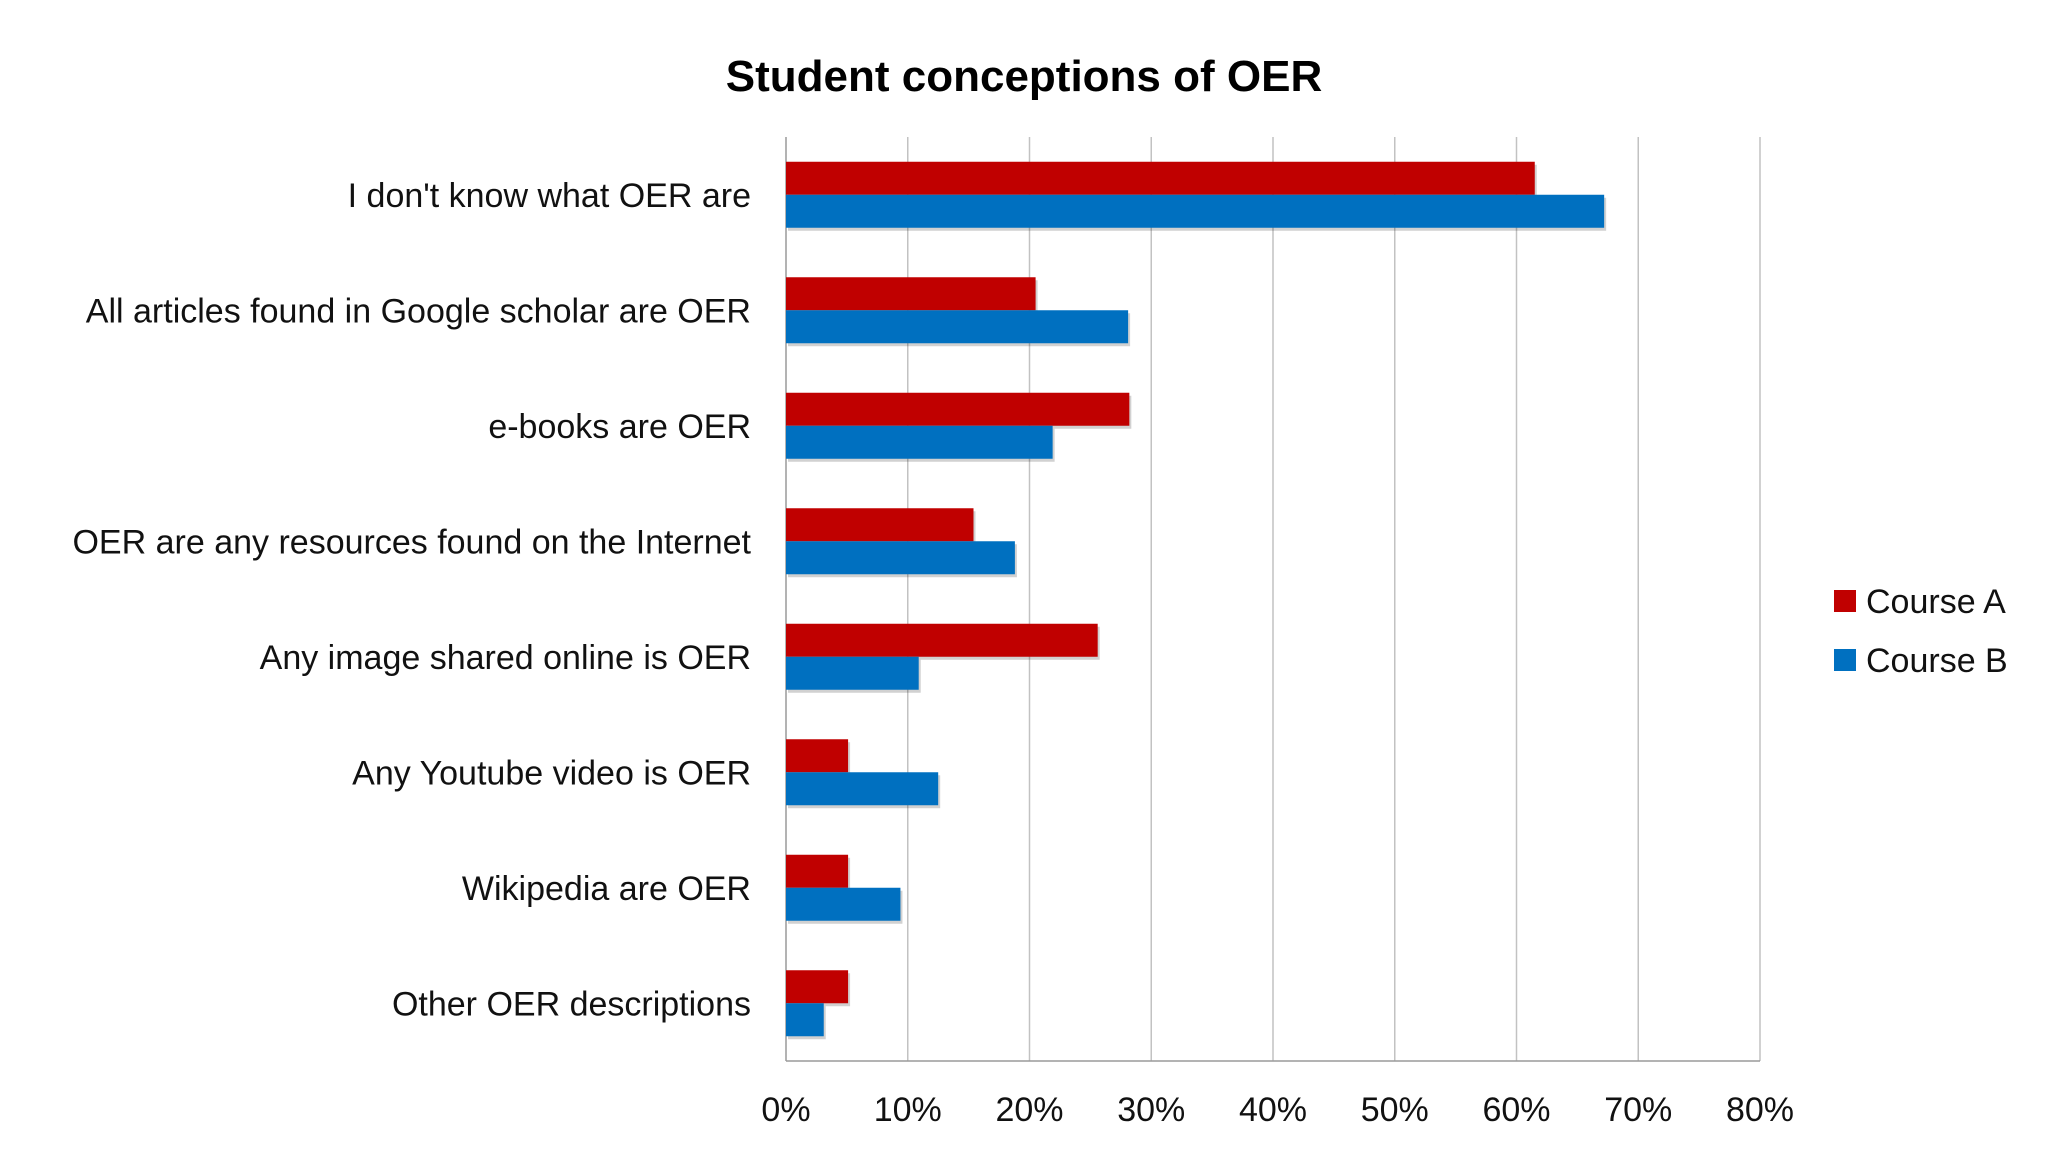 This screenshot has height=1152, width=2048. I want to click on x-tick-label: 70%, so click(1638, 1110).